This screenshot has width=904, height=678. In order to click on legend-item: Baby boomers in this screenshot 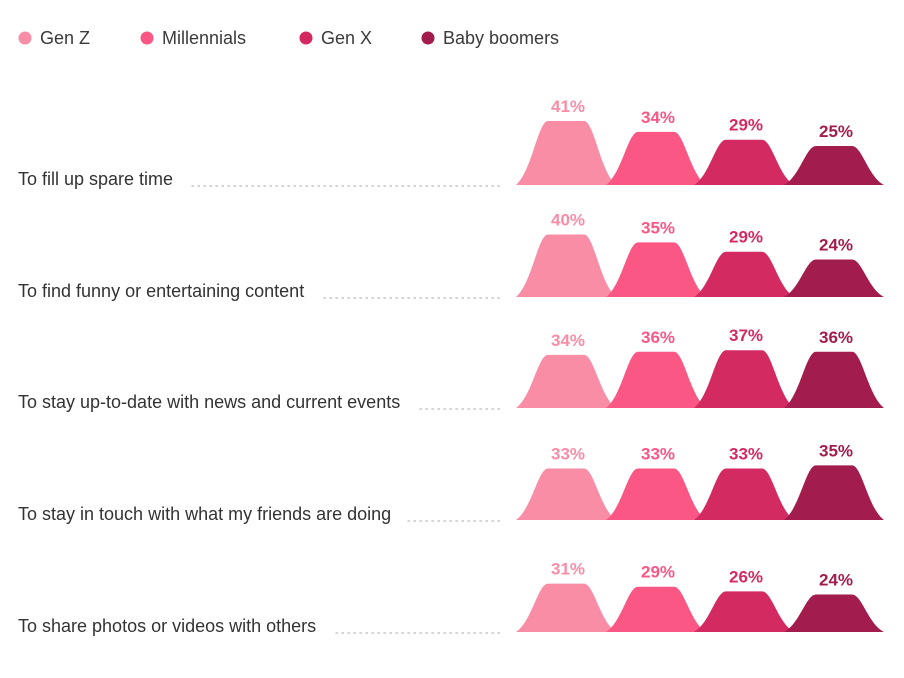, I will do `click(490, 38)`.